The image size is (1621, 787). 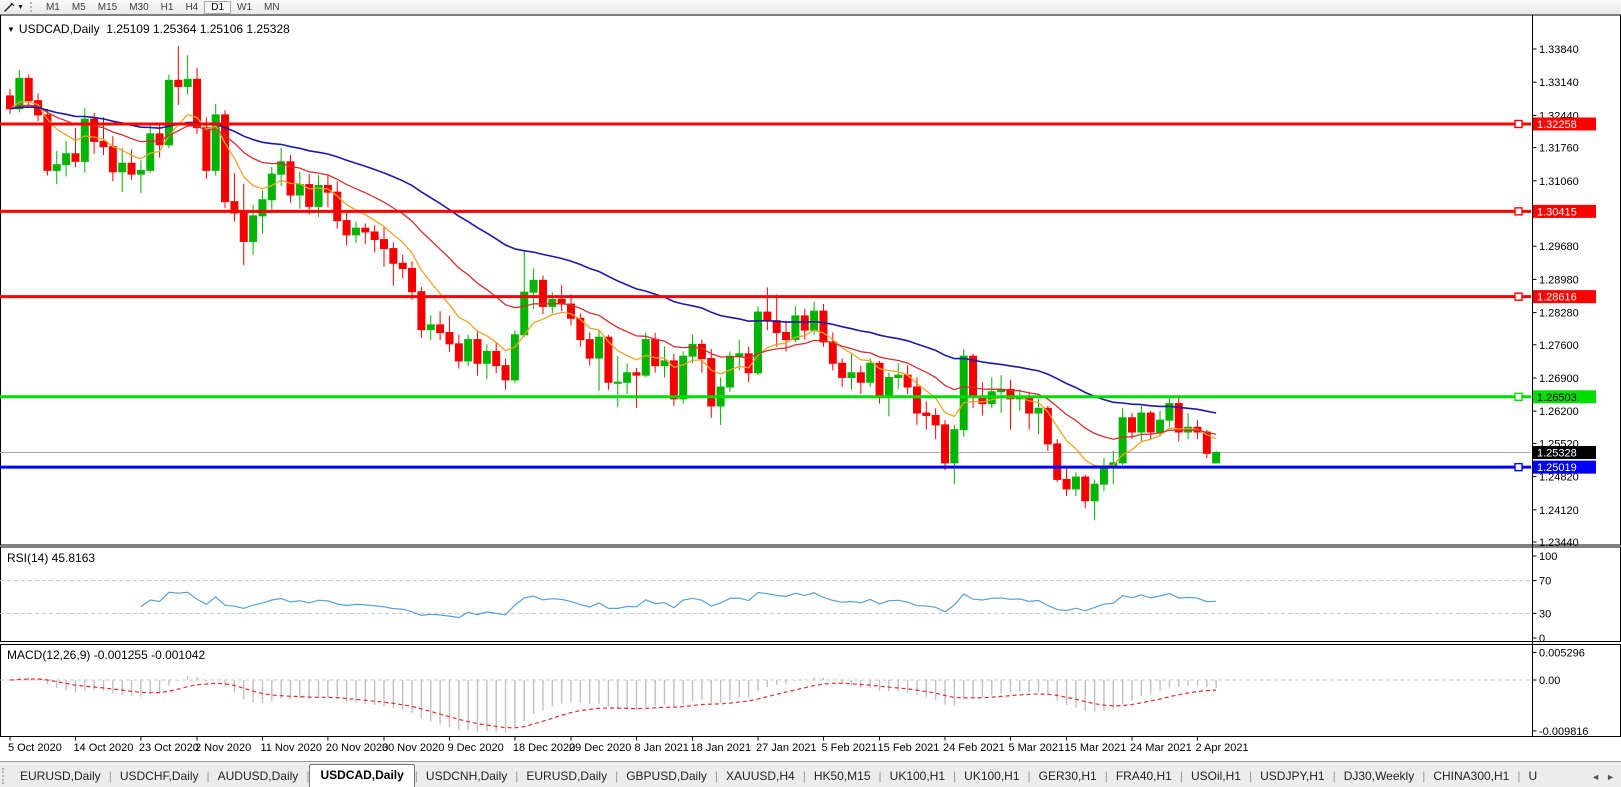 I want to click on date-label: 5 Oct 2020, so click(x=35, y=748).